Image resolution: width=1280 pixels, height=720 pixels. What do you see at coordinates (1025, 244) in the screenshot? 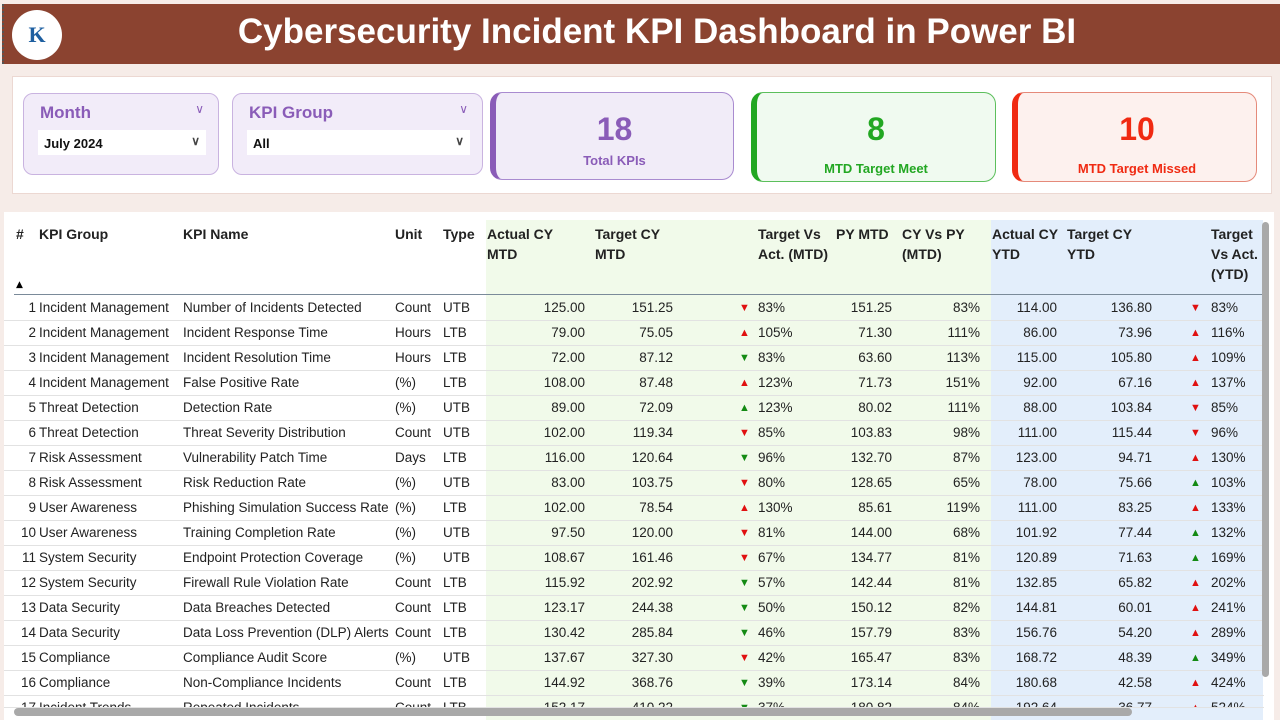
I see `col-header-actual-cy-ytd: Actual CY YTD` at bounding box center [1025, 244].